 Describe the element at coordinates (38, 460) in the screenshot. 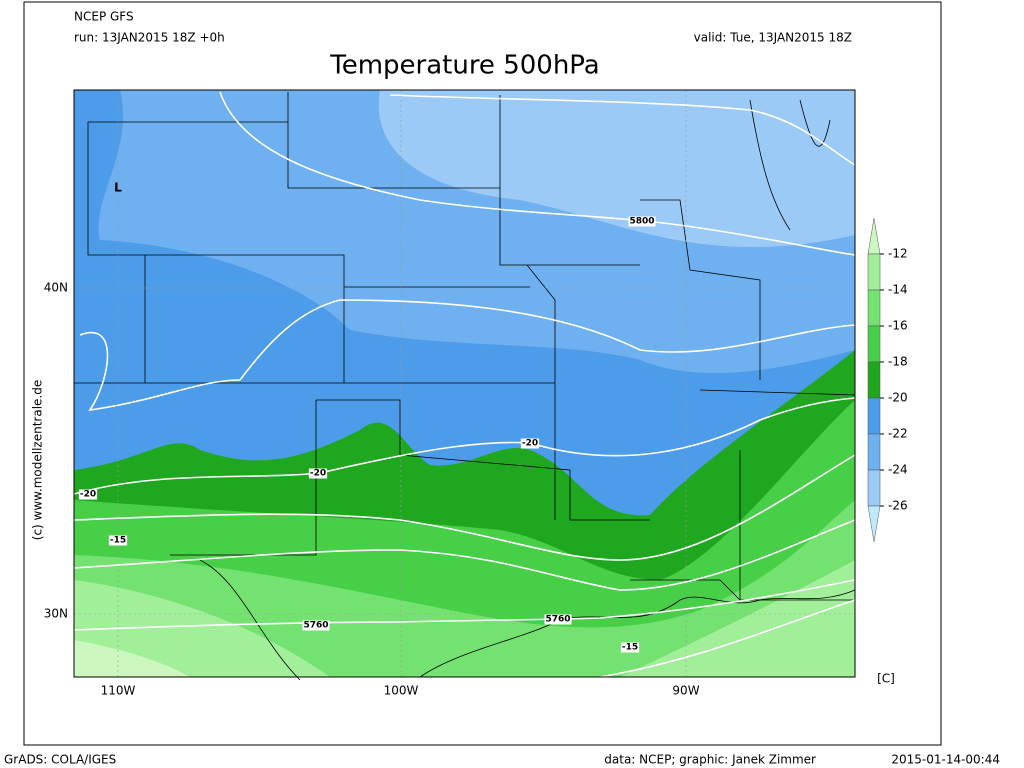

I see `side-credit: (c) www.modellzentrale.de` at that location.